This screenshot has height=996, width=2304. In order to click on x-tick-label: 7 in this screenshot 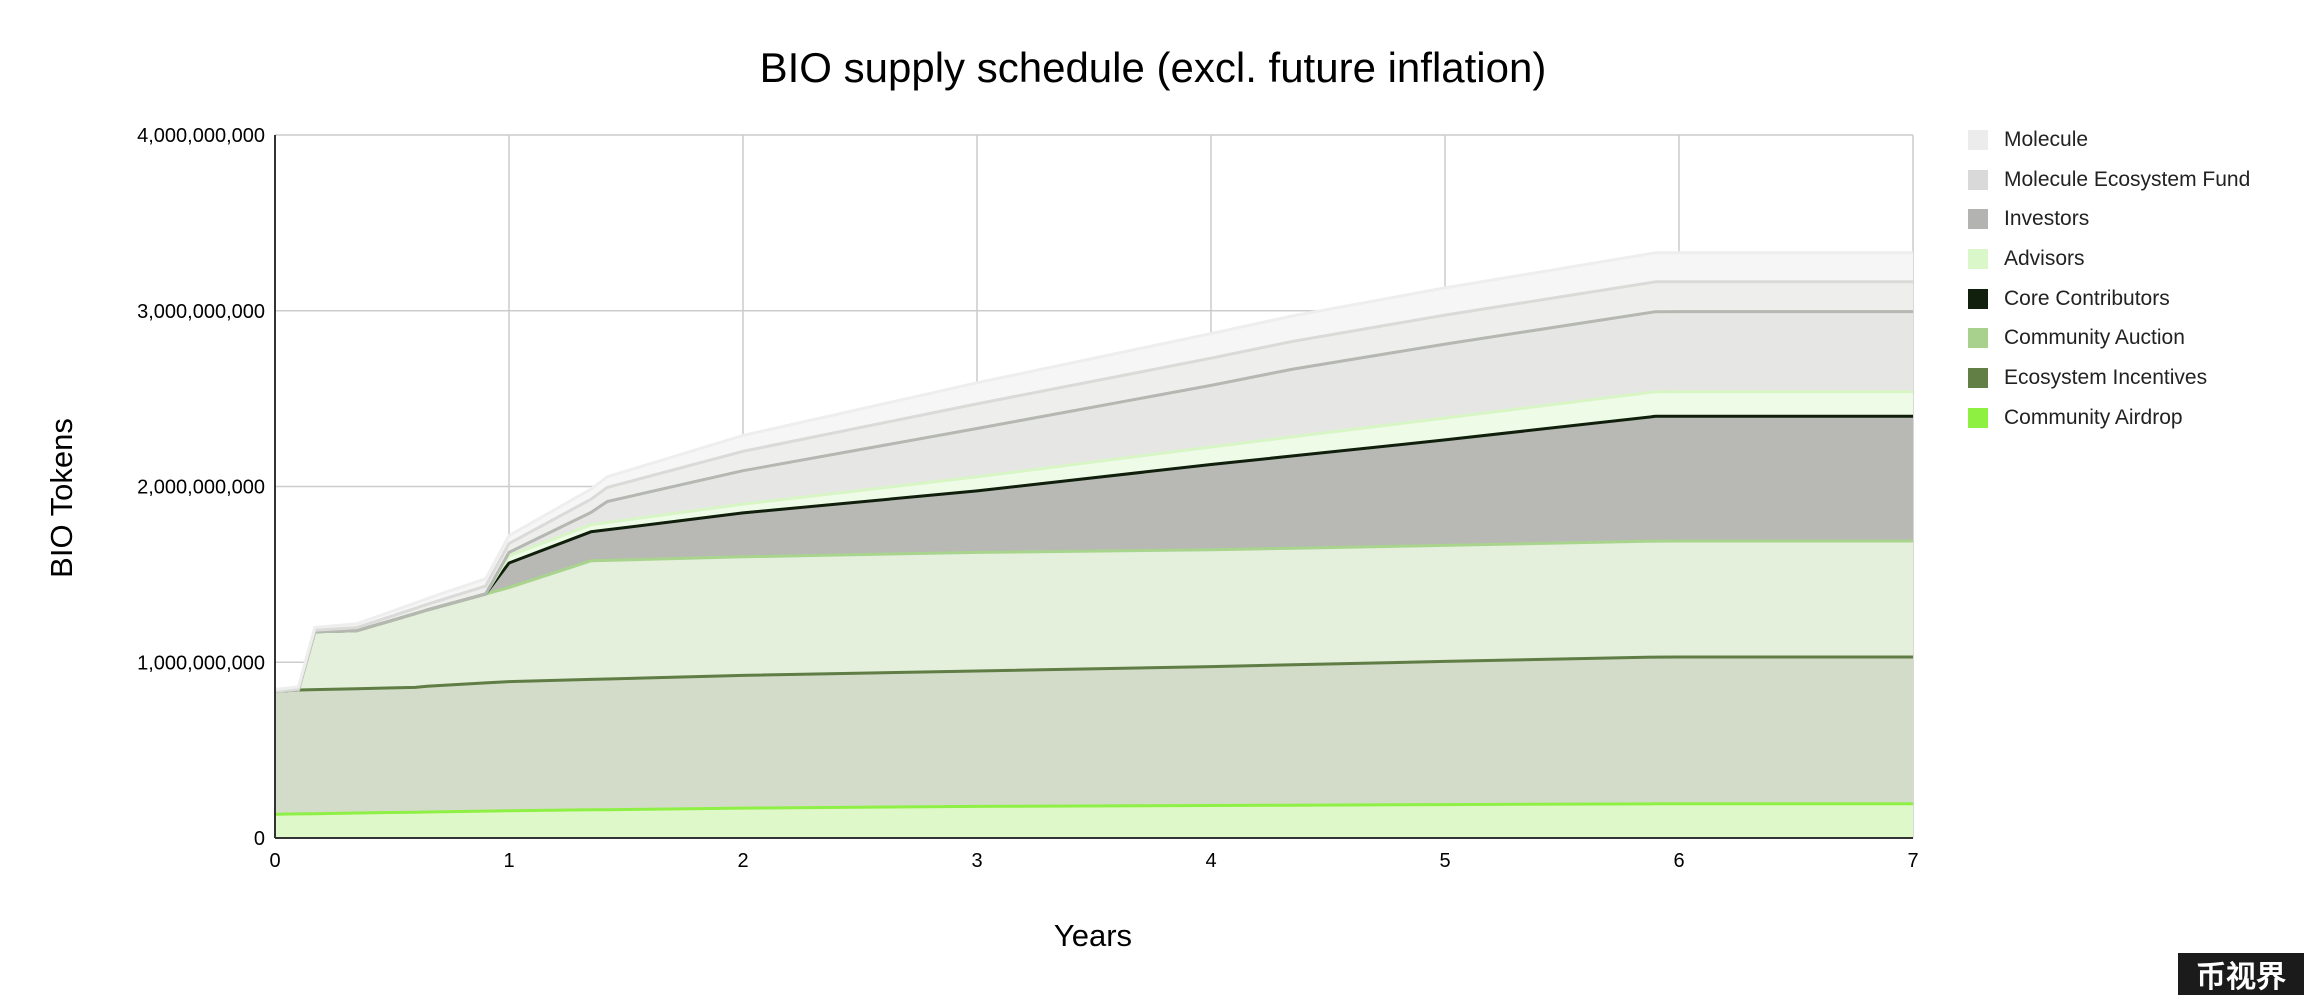, I will do `click(1912, 861)`.